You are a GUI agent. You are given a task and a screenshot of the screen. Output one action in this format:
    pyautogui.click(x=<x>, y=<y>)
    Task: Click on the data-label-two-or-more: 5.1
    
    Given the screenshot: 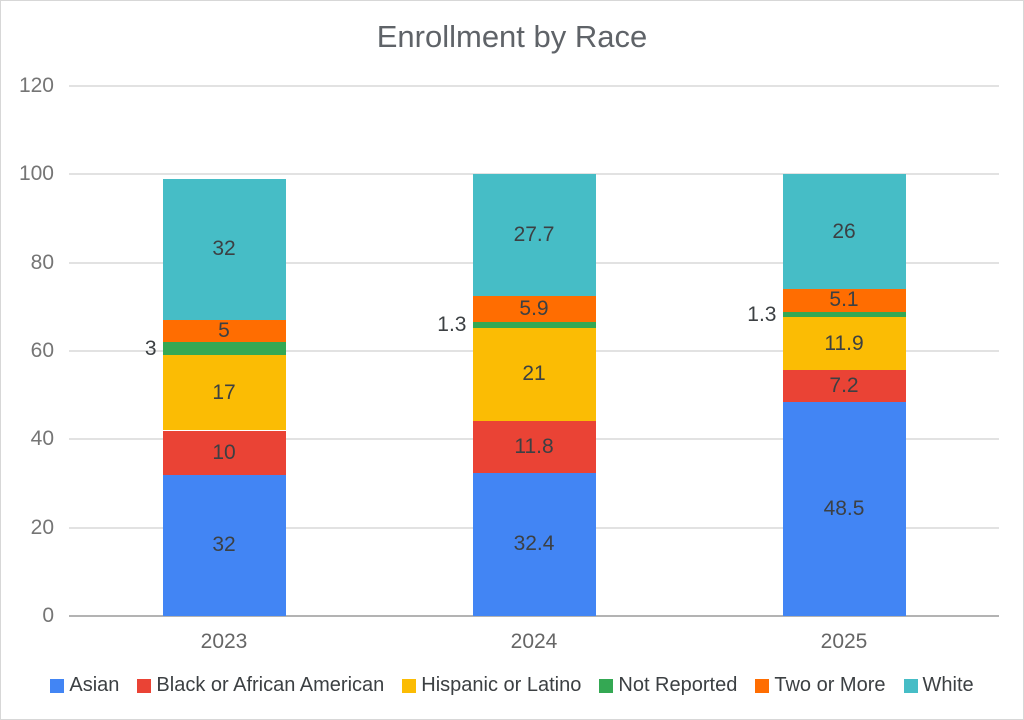 What is the action you would take?
    pyautogui.click(x=844, y=300)
    